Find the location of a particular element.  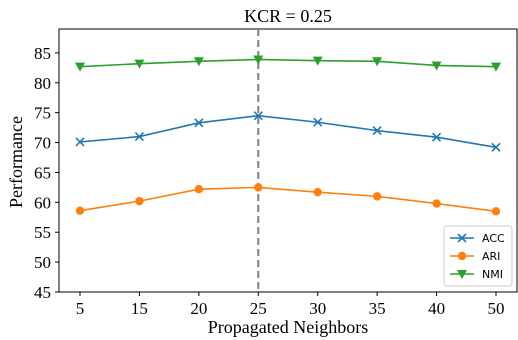

legend-label-nmi: NMI is located at coordinates (492, 274).